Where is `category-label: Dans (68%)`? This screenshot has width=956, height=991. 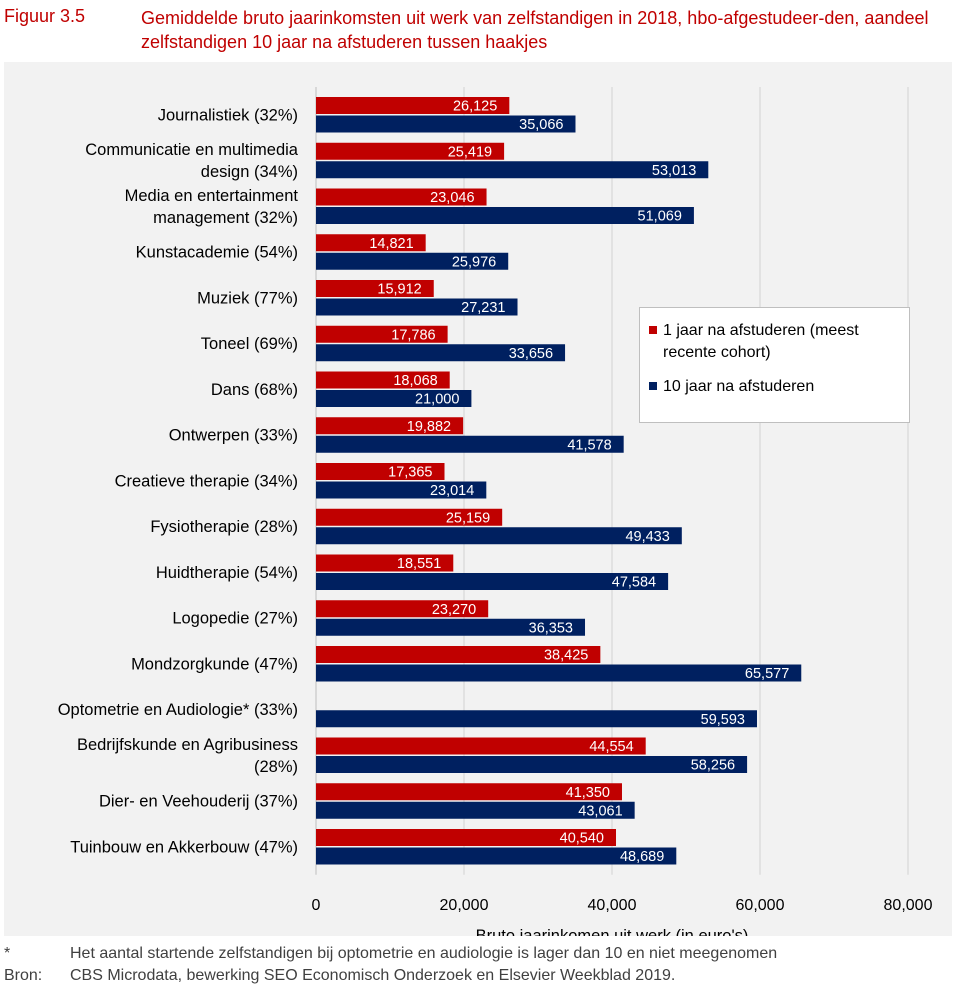 category-label: Dans (68%) is located at coordinates (254, 390).